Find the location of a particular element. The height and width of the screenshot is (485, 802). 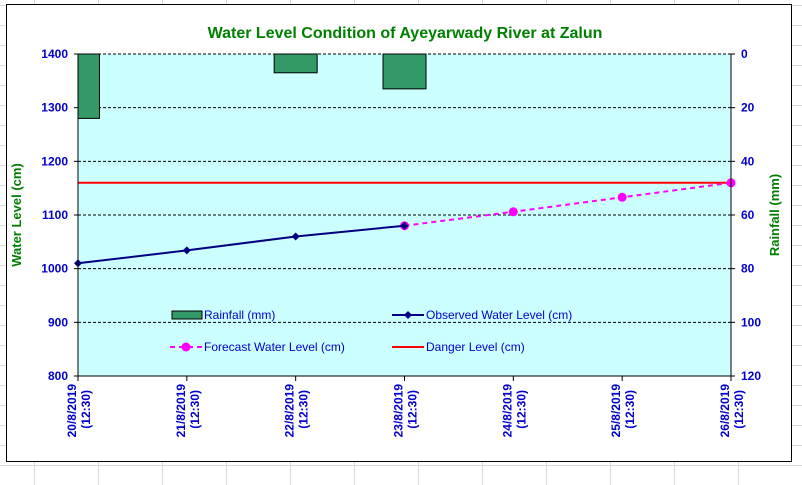

y-tick-label: 1300 is located at coordinates (54, 108).